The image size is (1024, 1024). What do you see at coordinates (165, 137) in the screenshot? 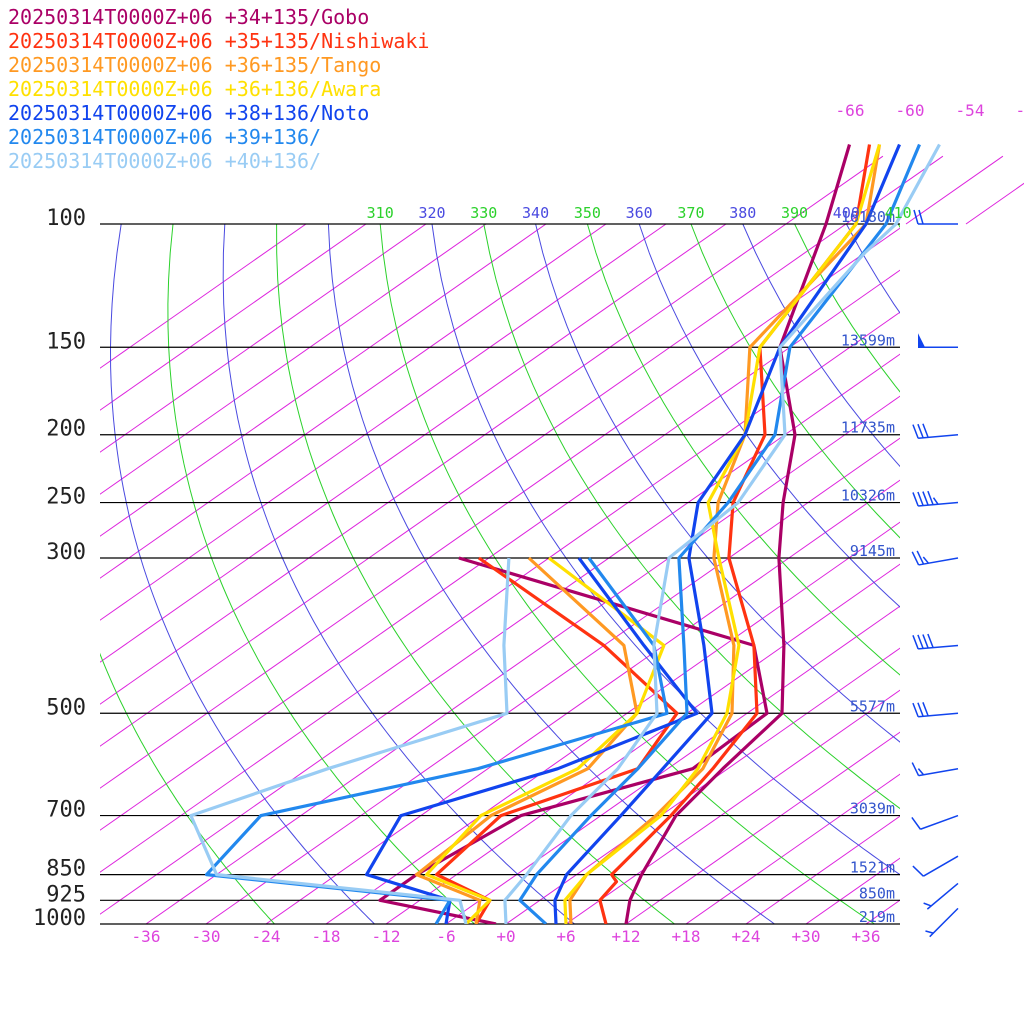
I see `legend-entry: 20250314T0000Z+06 +39+136/` at bounding box center [165, 137].